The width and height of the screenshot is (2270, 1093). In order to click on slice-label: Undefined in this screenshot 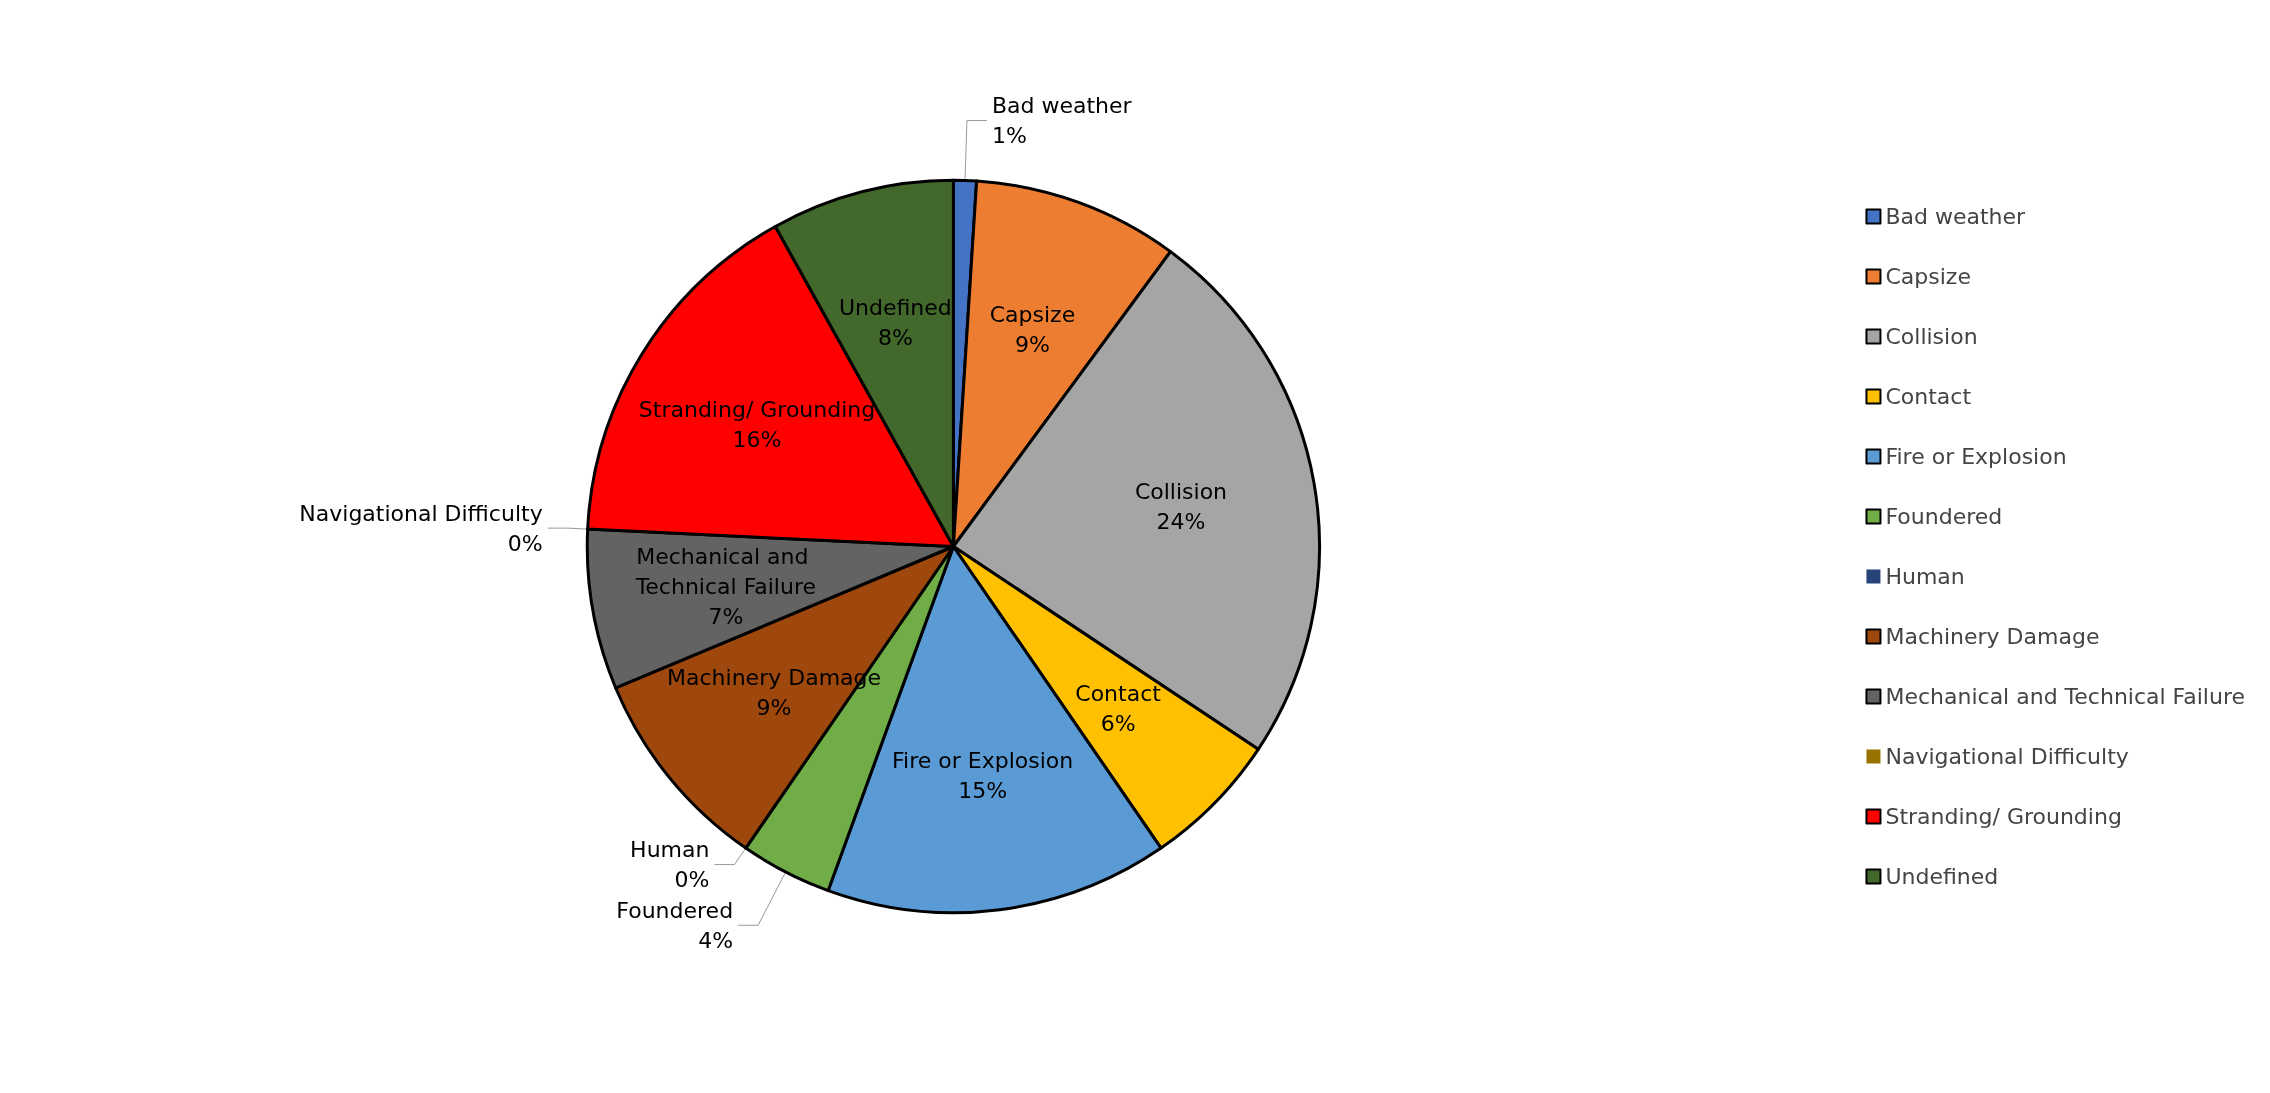, I will do `click(895, 308)`.